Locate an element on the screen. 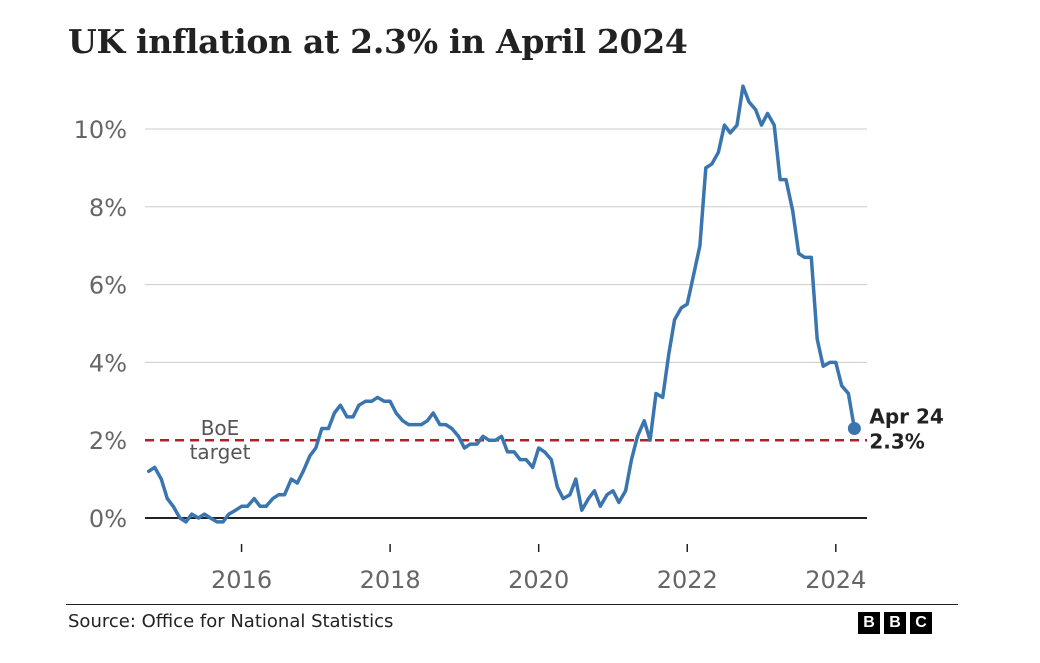  y-tick-label: 10% is located at coordinates (100, 130).